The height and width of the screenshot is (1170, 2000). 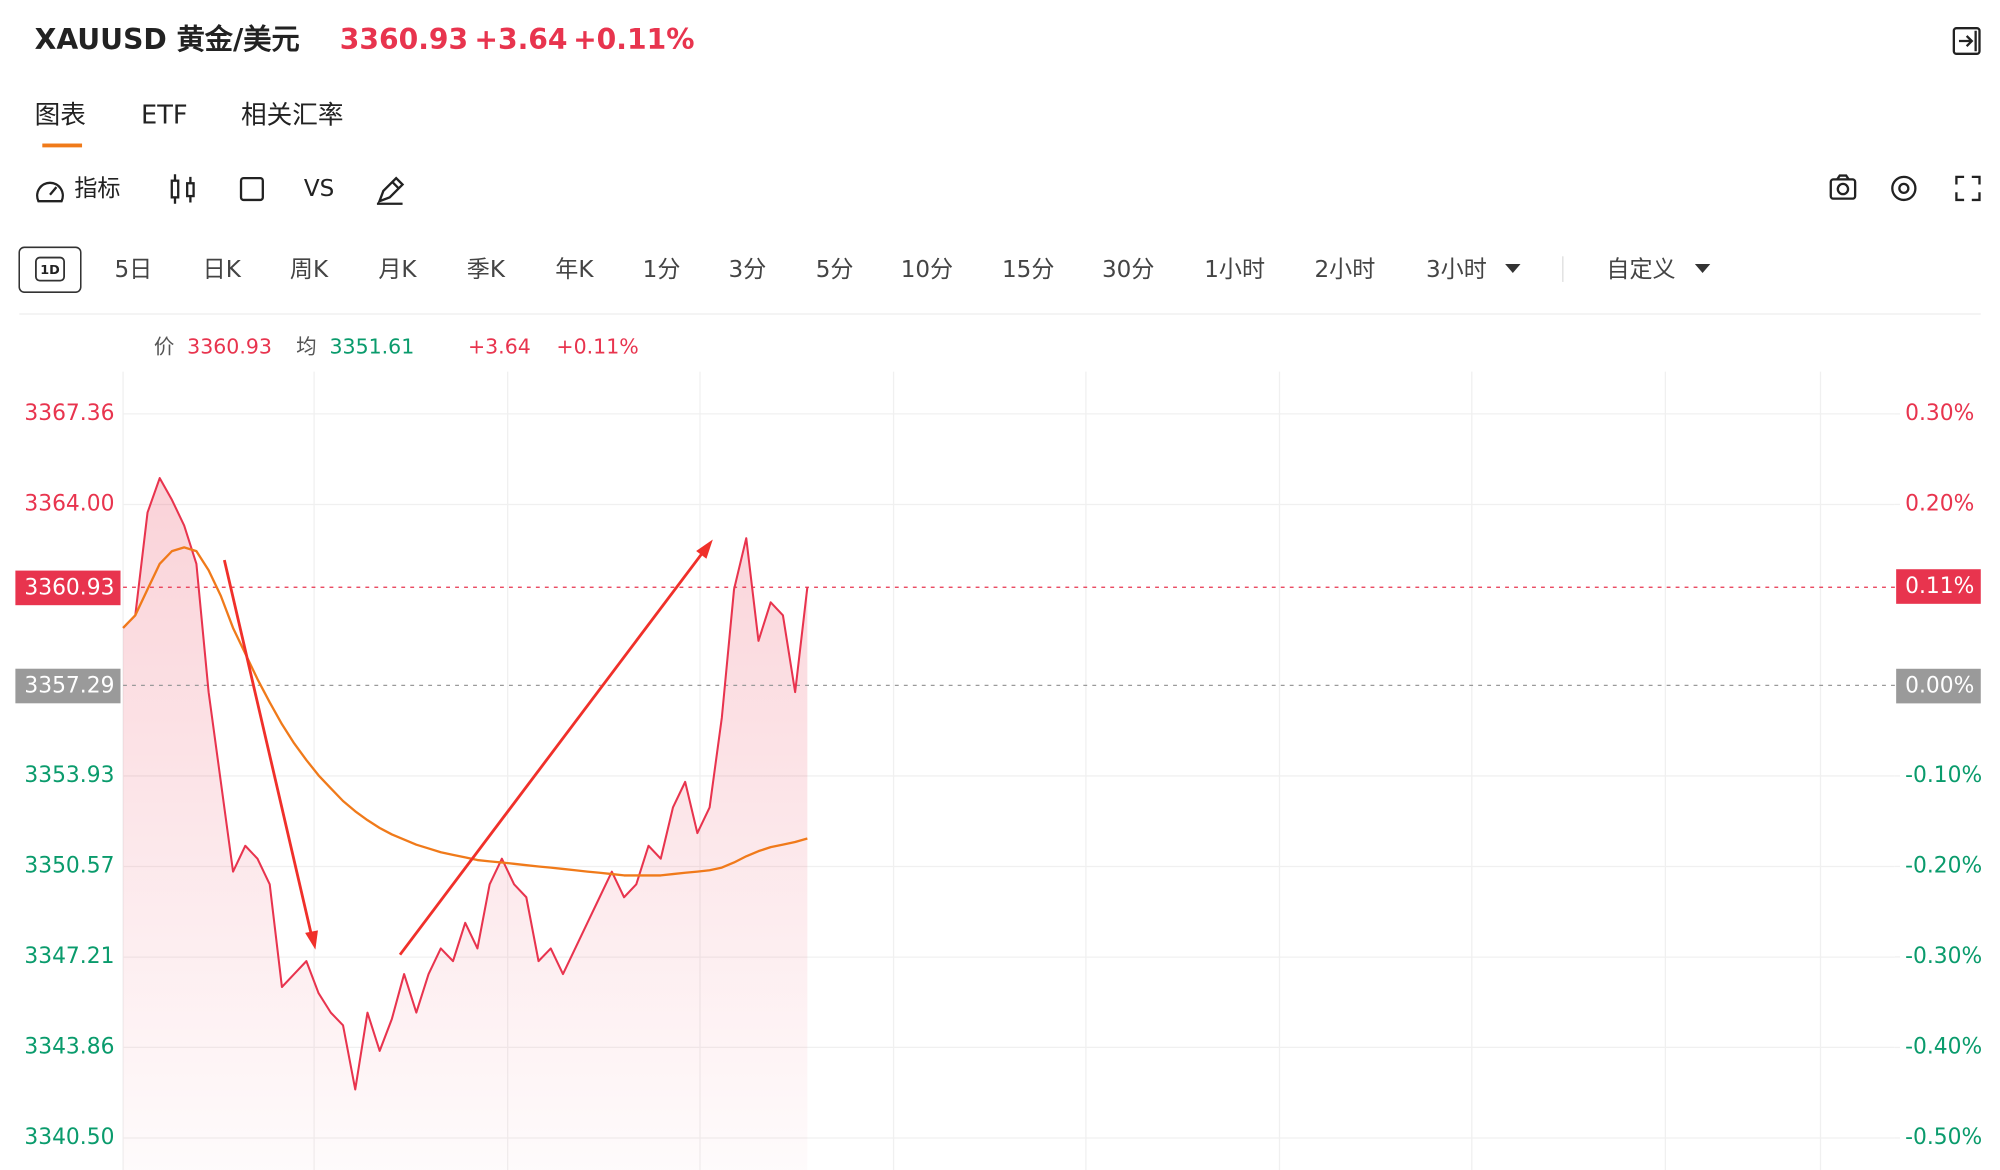 What do you see at coordinates (1234, 270) in the screenshot?
I see `period-button: 1小时` at bounding box center [1234, 270].